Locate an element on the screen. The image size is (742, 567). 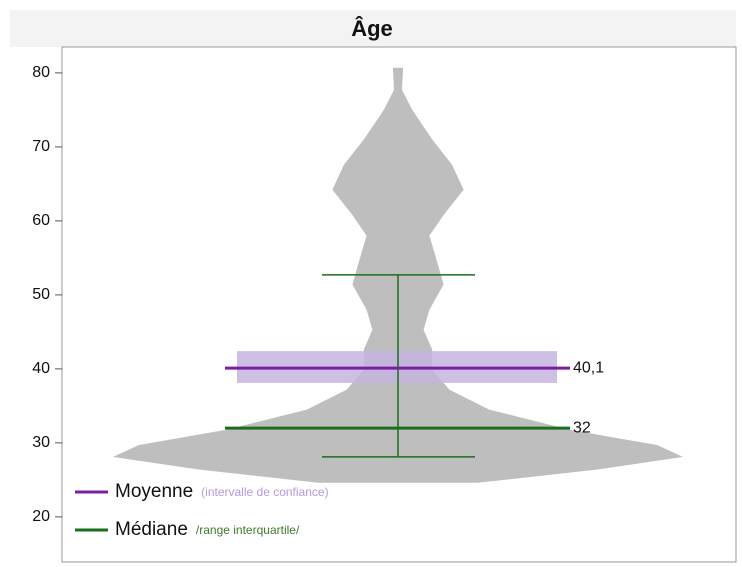
chart-title: Âge is located at coordinates (372, 28).